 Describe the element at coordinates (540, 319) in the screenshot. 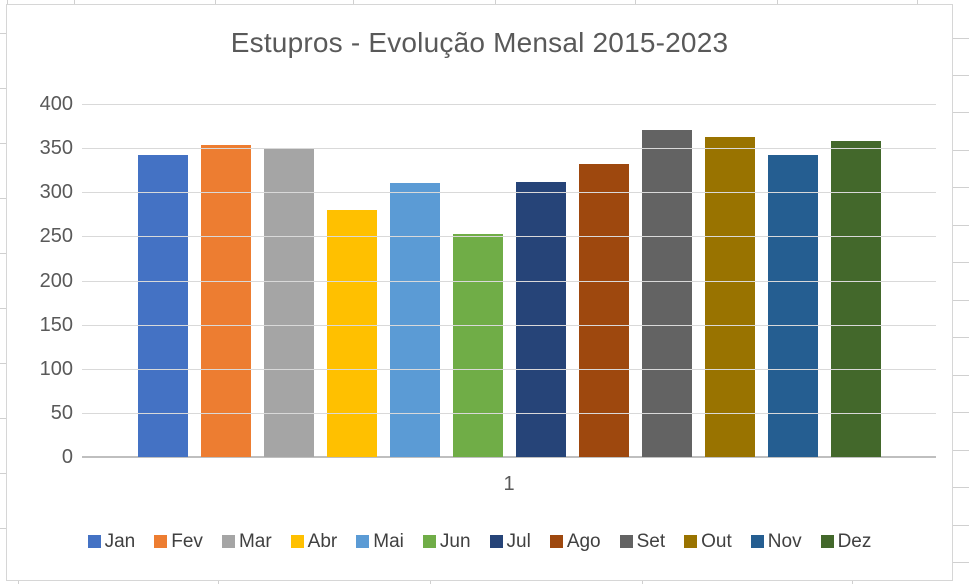

I see `bar-jul` at that location.